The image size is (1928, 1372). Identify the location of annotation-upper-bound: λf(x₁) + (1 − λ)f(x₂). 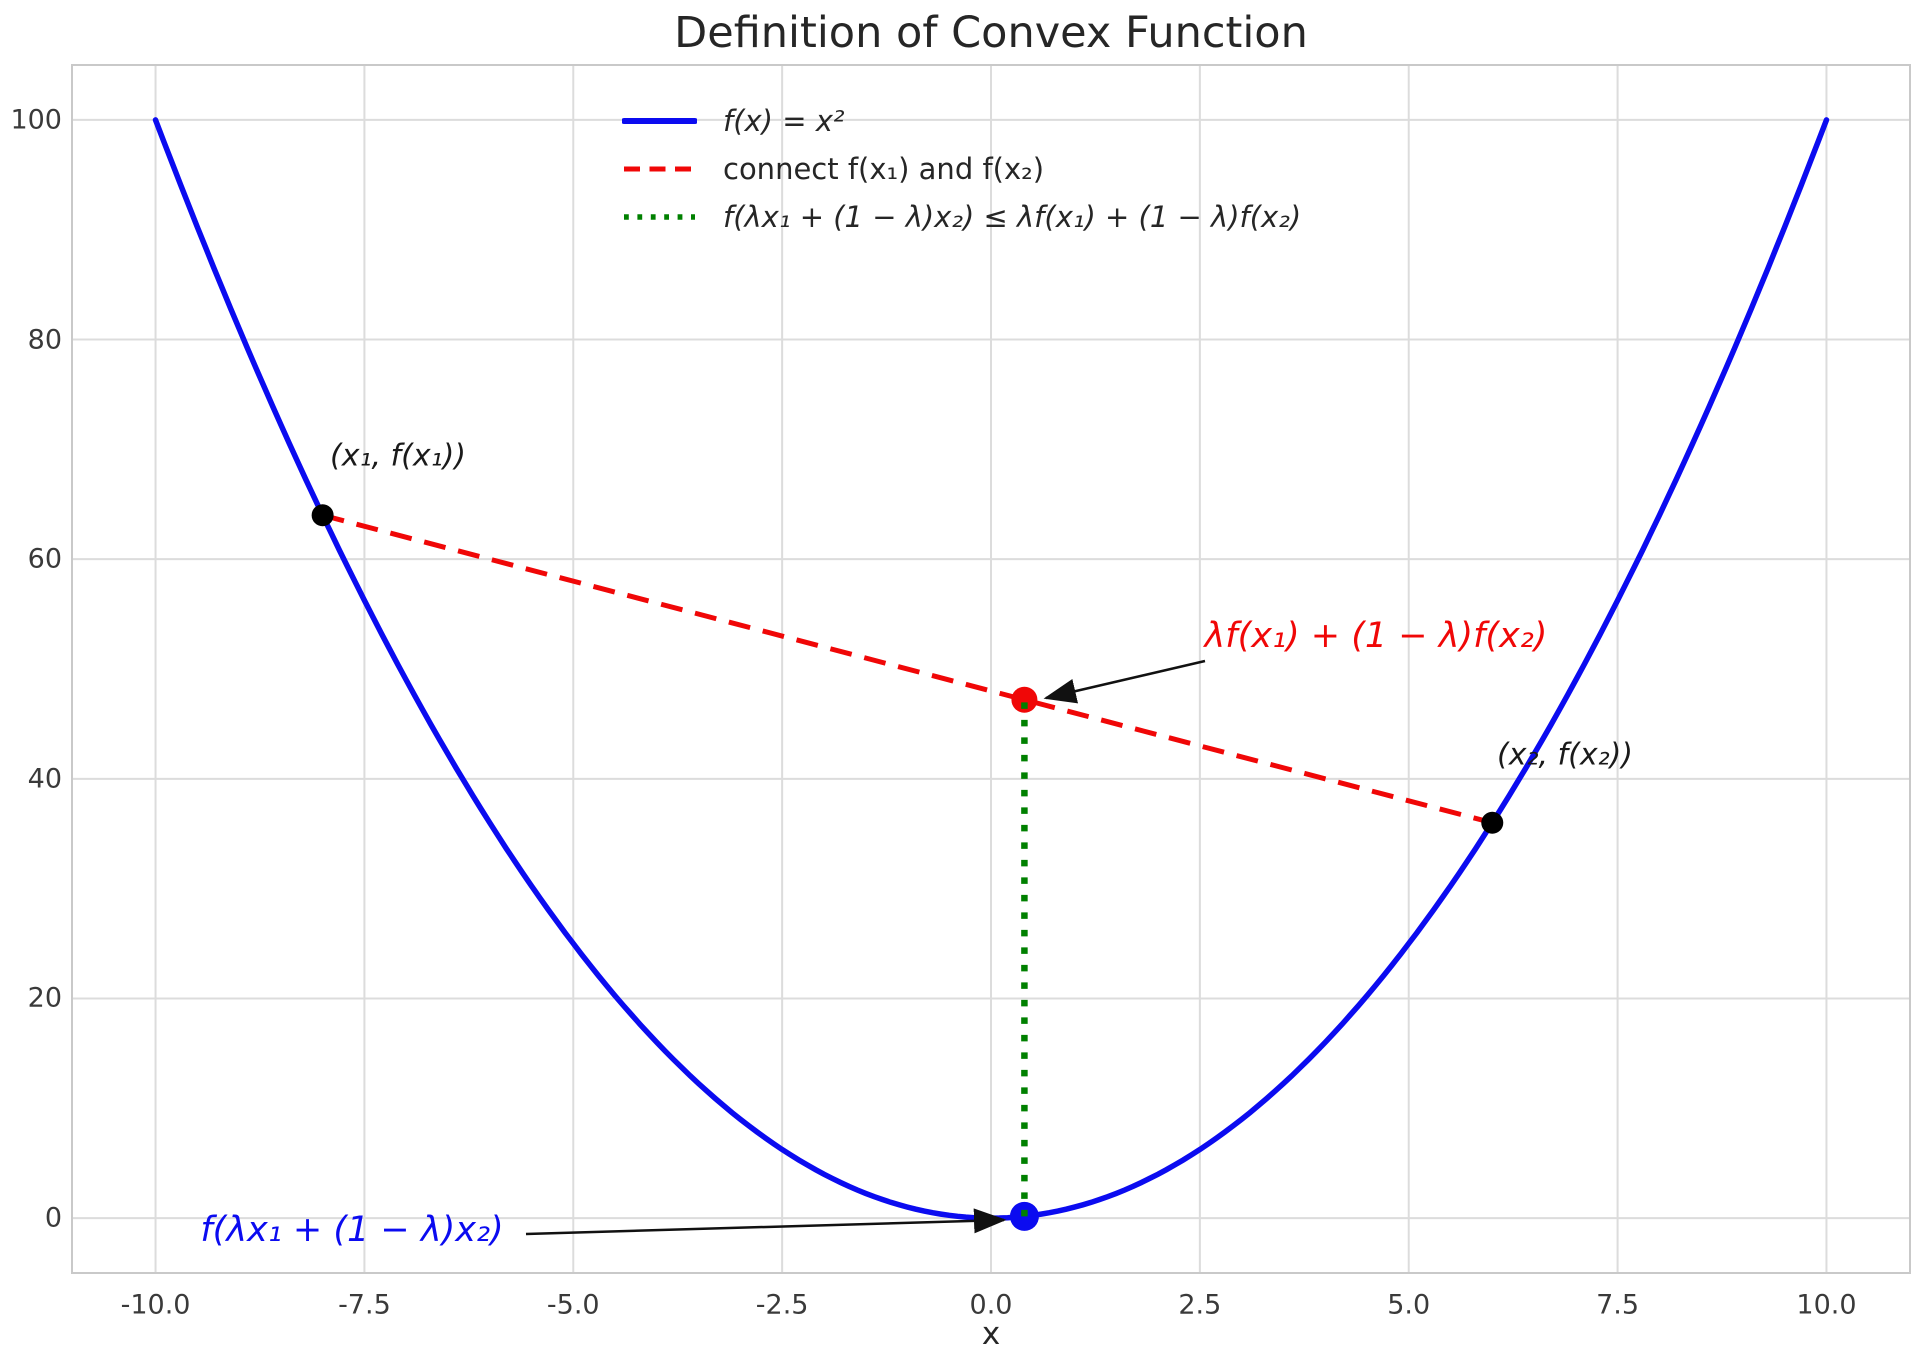
(1376, 636).